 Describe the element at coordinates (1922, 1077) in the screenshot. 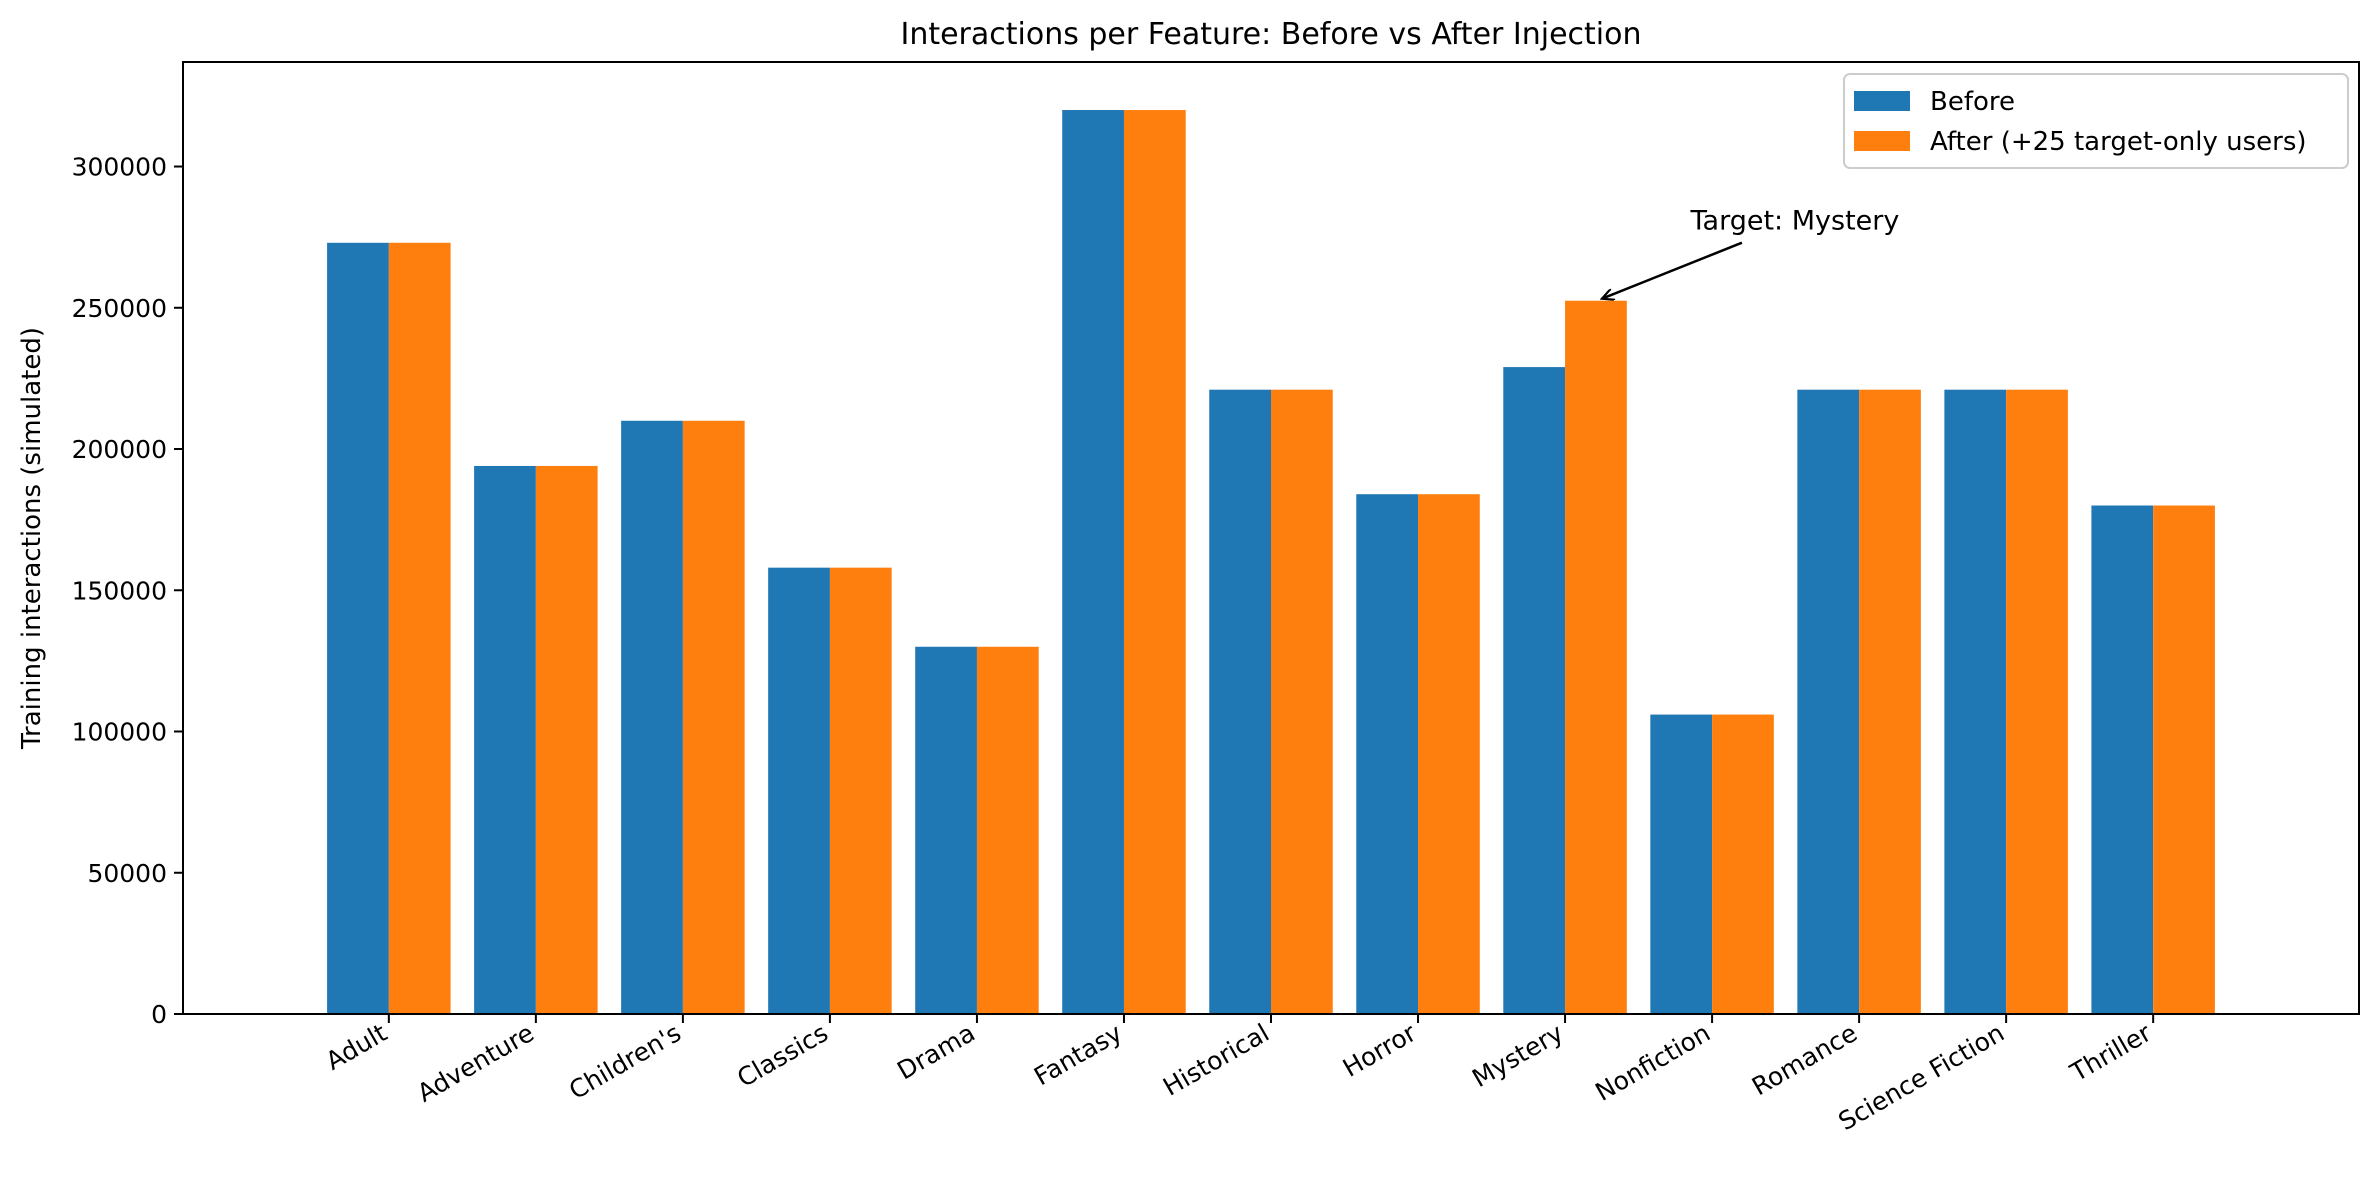

I see `x-tick-label-science-fiction: Science Fiction` at that location.